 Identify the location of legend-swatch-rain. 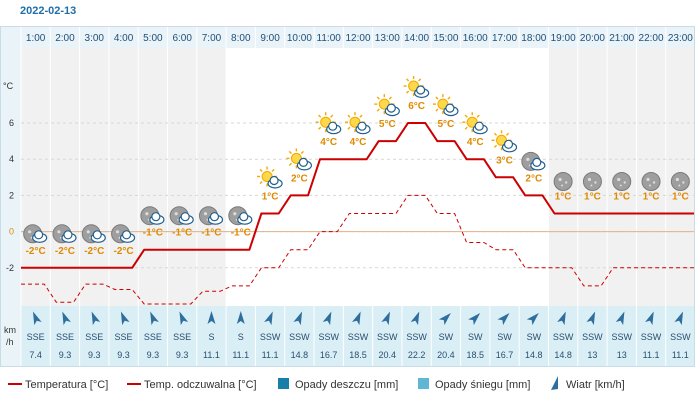
(283, 383).